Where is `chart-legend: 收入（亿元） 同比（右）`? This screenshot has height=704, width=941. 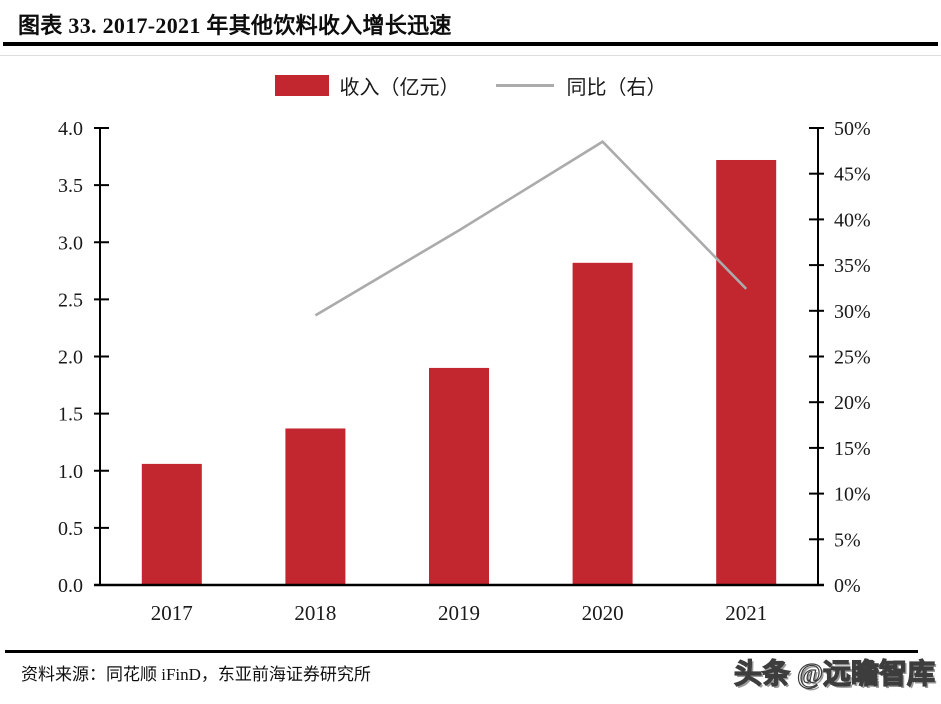 chart-legend: 收入（亿元） 同比（右） is located at coordinates (470, 85).